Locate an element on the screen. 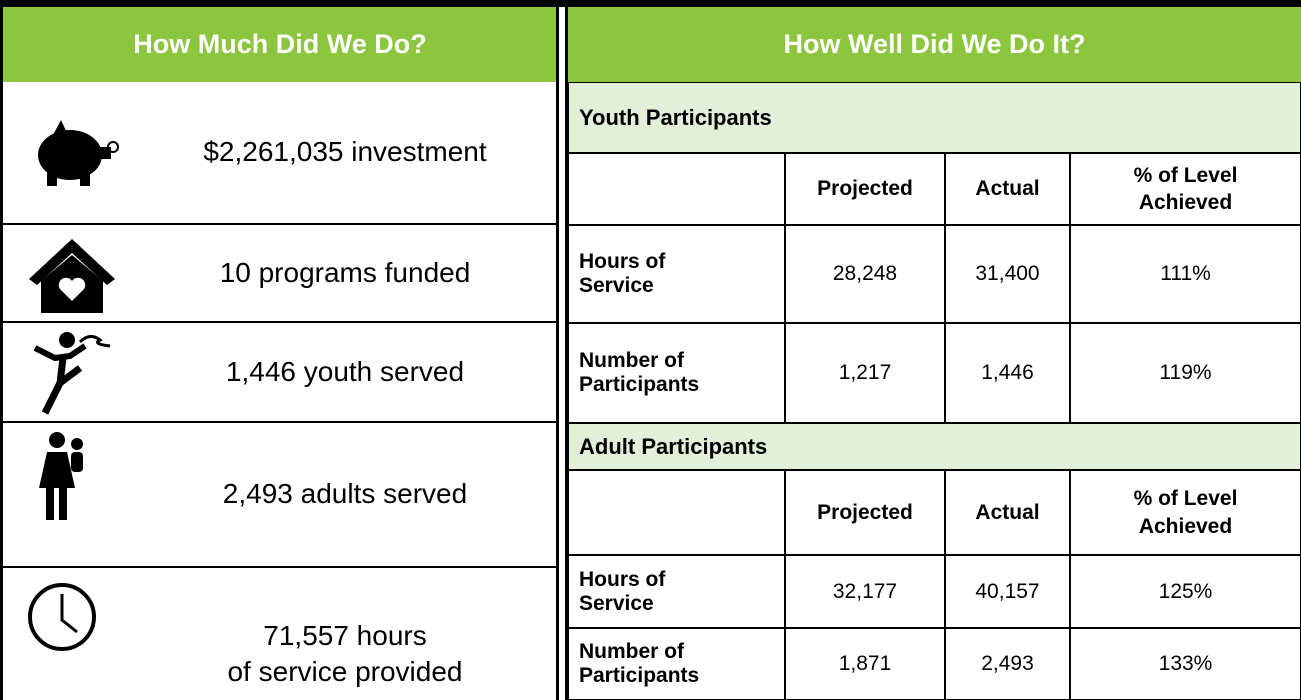  table-value: 31,400 is located at coordinates (1007, 274).